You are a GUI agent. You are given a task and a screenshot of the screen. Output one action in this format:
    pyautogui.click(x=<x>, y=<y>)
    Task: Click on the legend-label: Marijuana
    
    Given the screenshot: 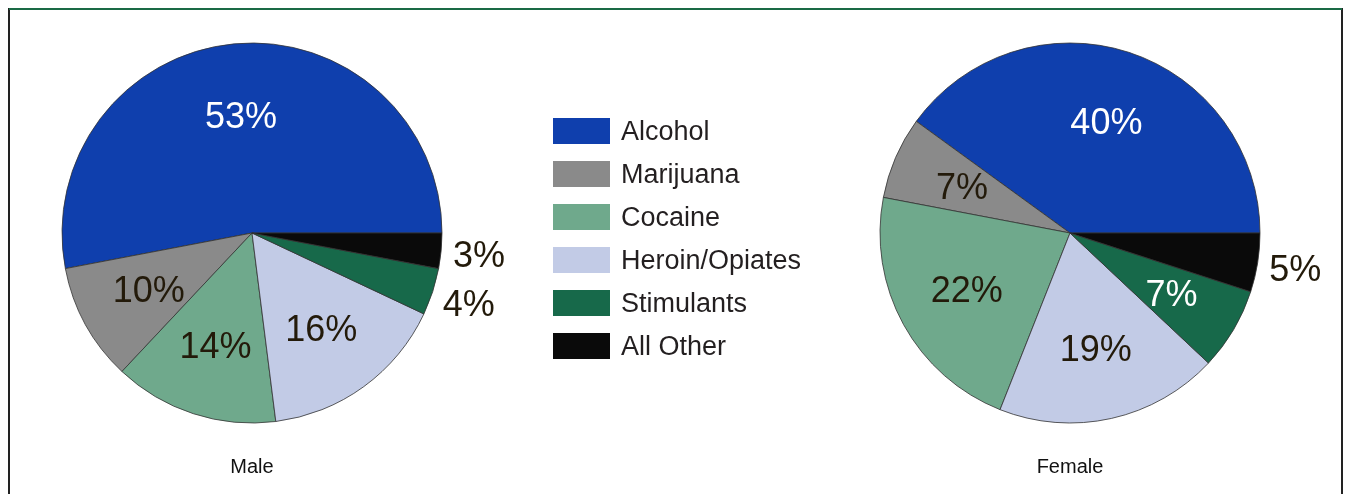 What is the action you would take?
    pyautogui.click(x=681, y=174)
    